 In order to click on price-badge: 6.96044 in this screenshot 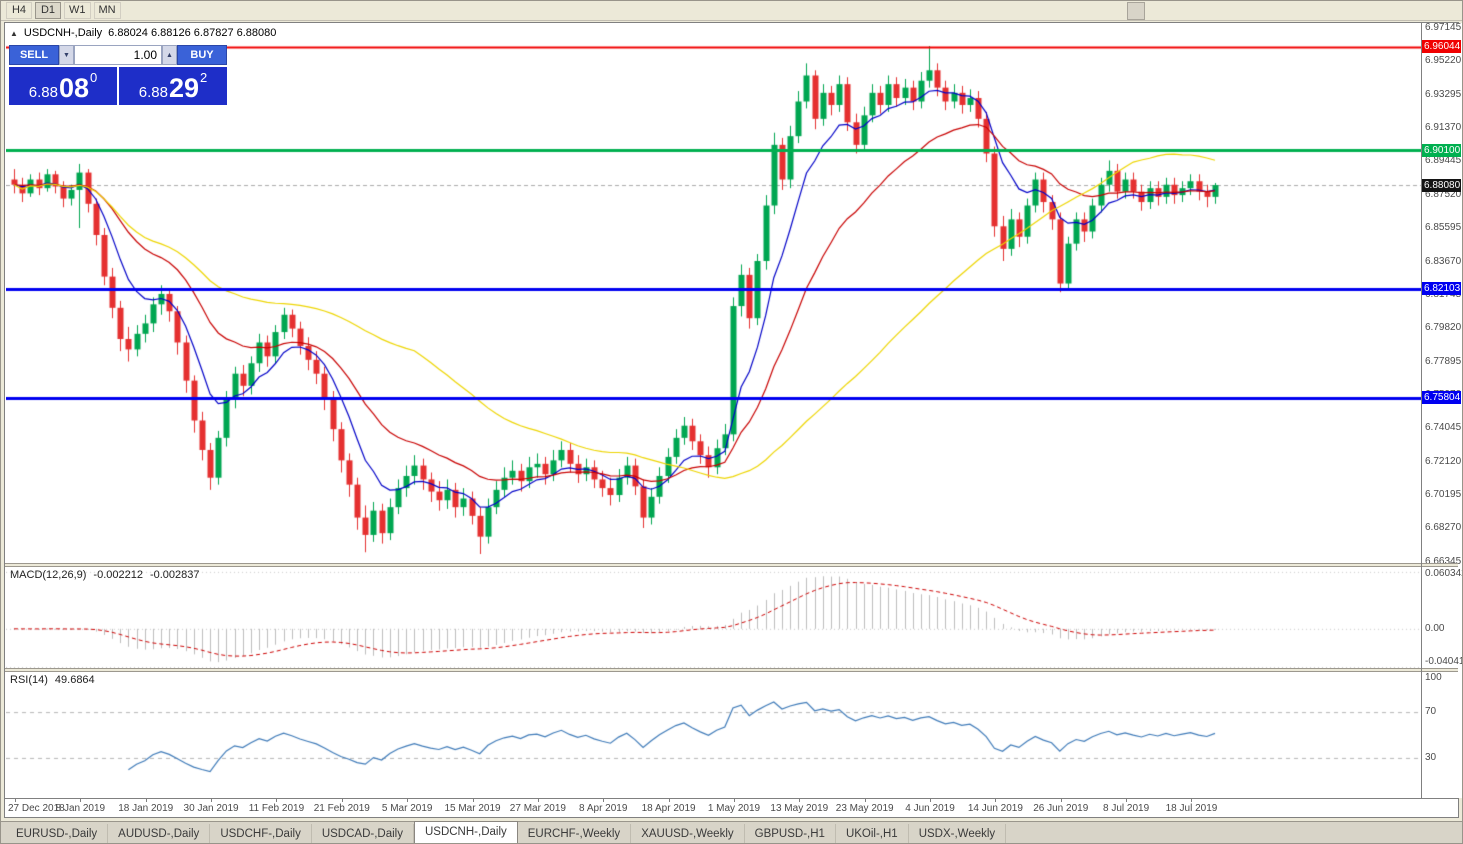, I will do `click(1441, 47)`.